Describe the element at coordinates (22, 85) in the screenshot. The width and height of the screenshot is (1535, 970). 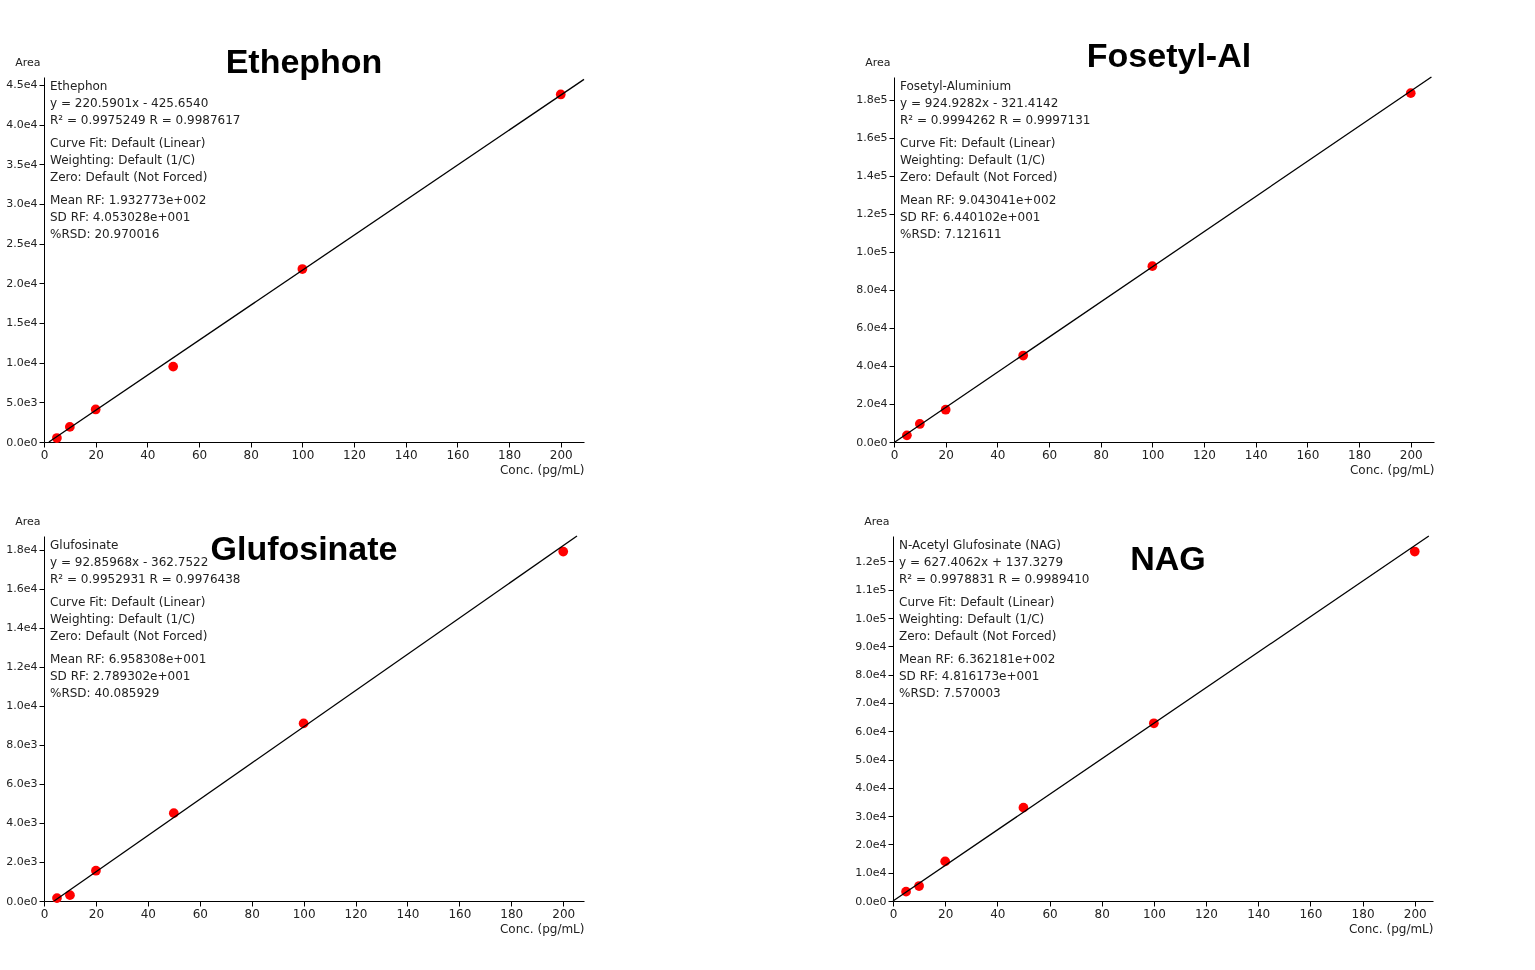
I see `y-tick-label: 4.5e4` at that location.